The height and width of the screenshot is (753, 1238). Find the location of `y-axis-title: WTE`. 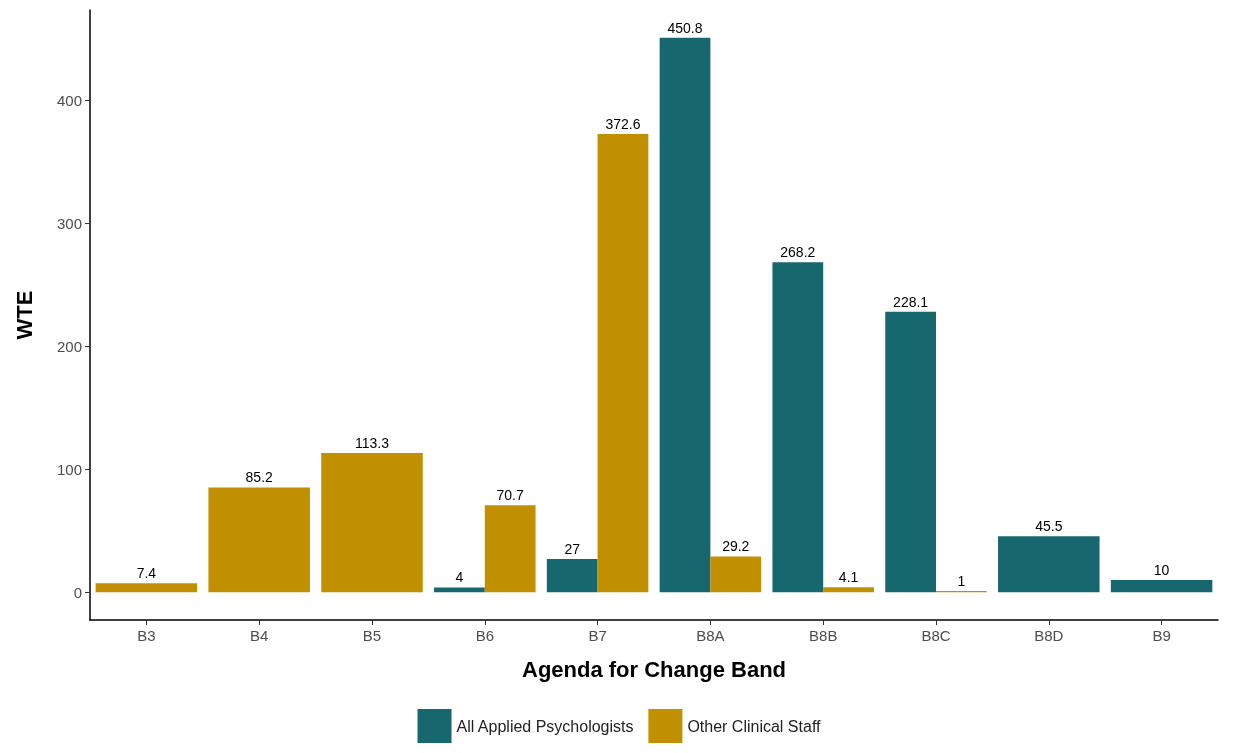

y-axis-title: WTE is located at coordinates (24, 315).